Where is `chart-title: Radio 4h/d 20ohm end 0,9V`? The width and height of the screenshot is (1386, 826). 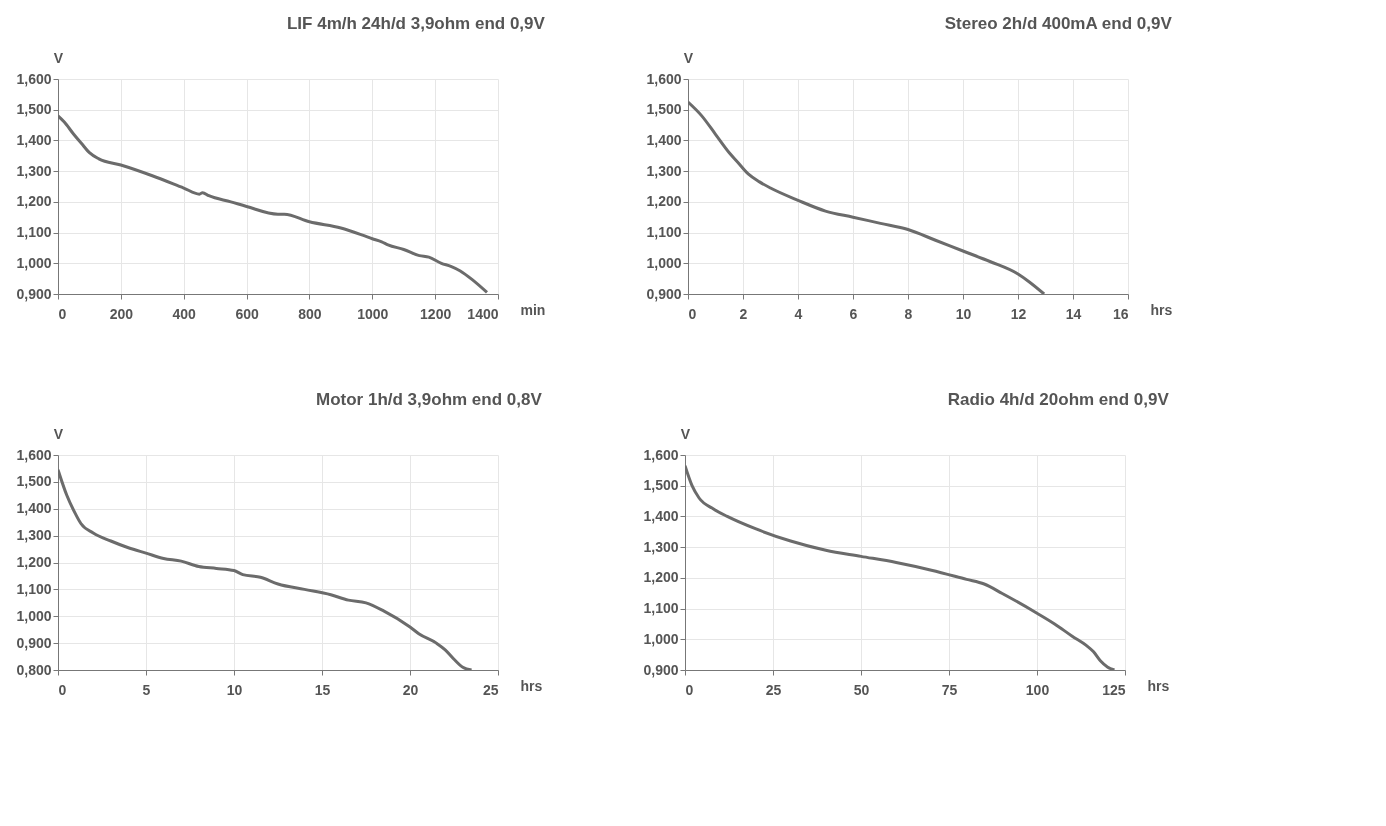
chart-title: Radio 4h/d 20ohm end 0,9V is located at coordinates (1058, 399).